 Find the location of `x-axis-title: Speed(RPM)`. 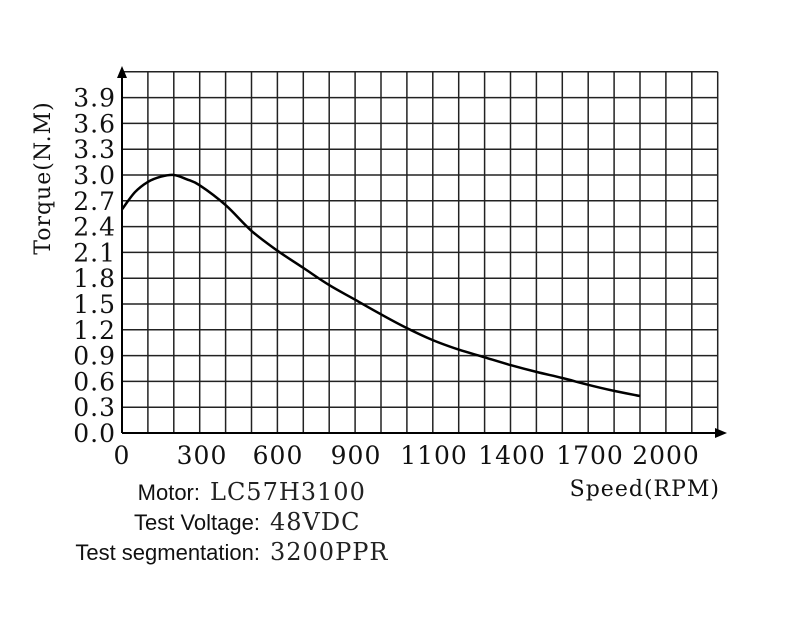

x-axis-title: Speed(RPM) is located at coordinates (645, 489).